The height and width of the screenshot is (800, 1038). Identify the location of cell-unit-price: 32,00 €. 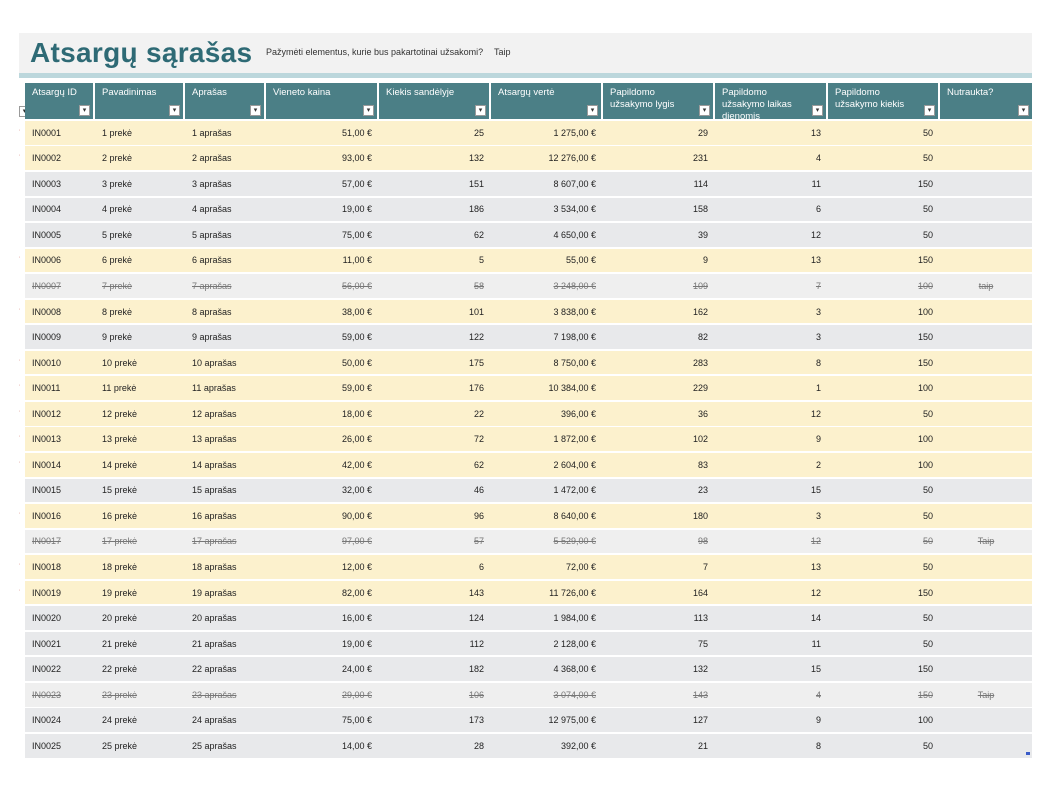
(322, 491).